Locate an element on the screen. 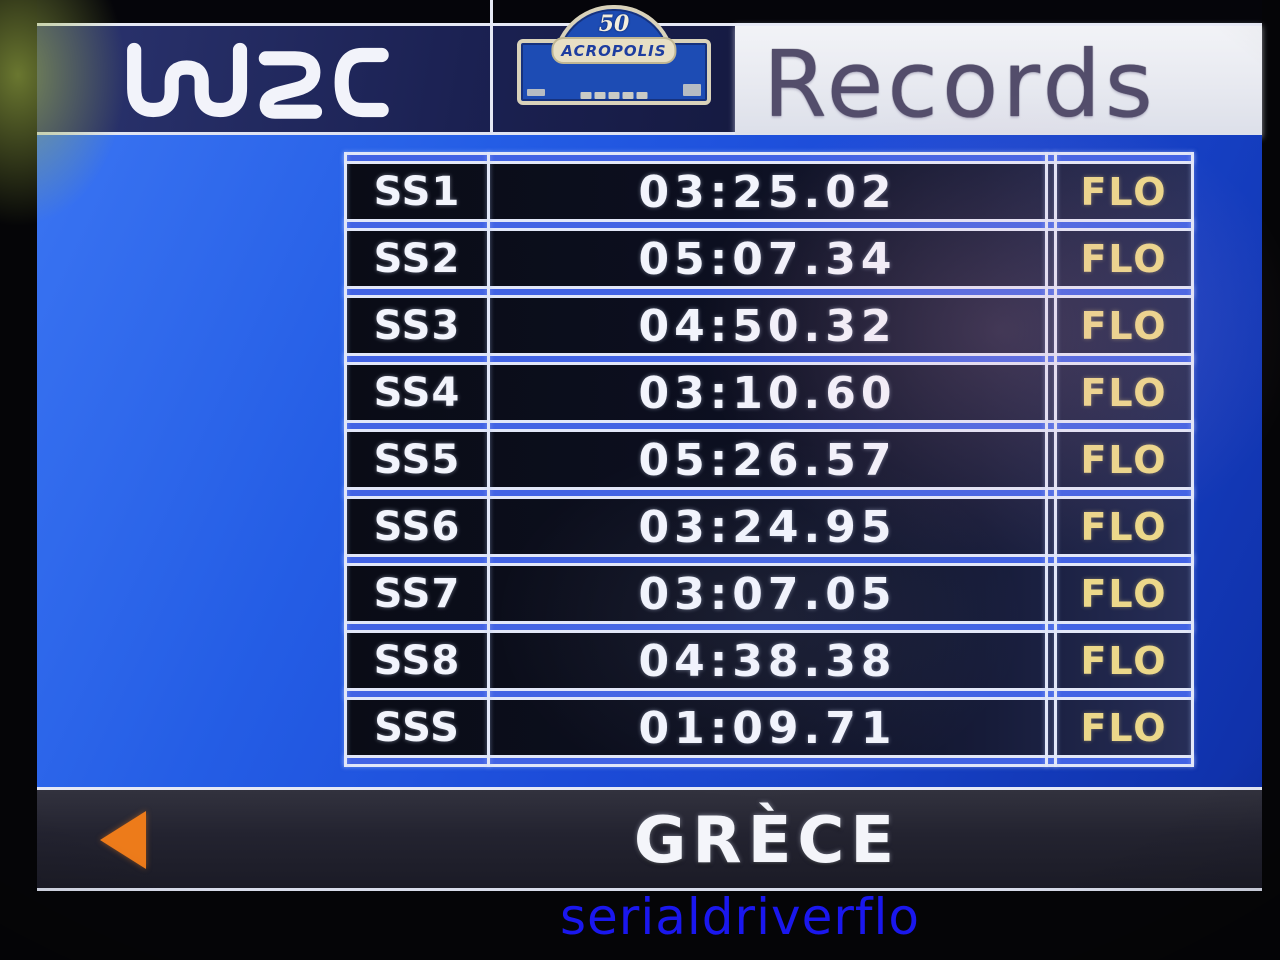 This screenshot has height=960, width=1280. record-time: 04:50.32 is located at coordinates (767, 326).